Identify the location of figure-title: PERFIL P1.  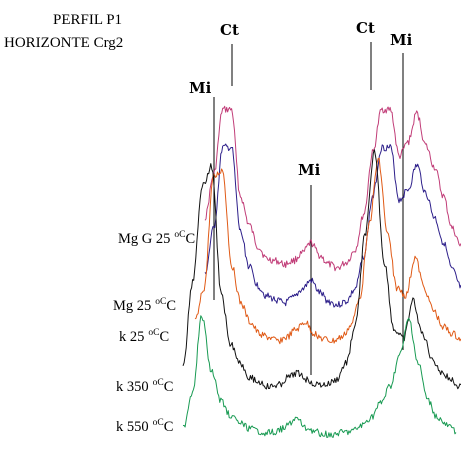
(87, 20).